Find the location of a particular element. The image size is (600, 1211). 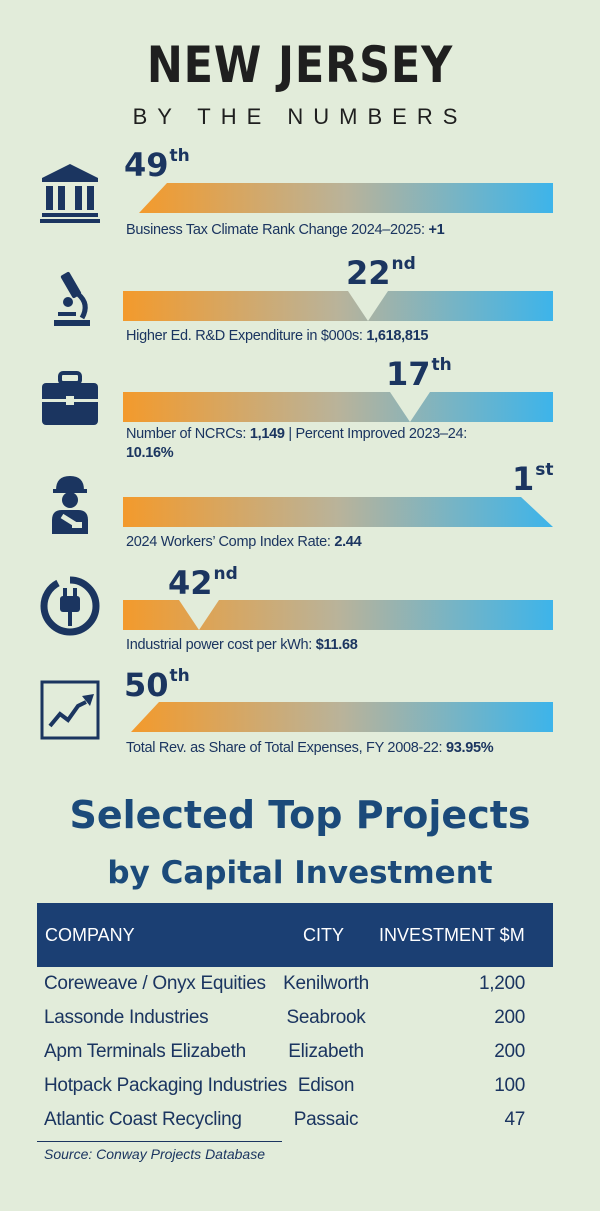

metric-caption: Industrial power cost per kWh: $11.68 is located at coordinates (242, 645).